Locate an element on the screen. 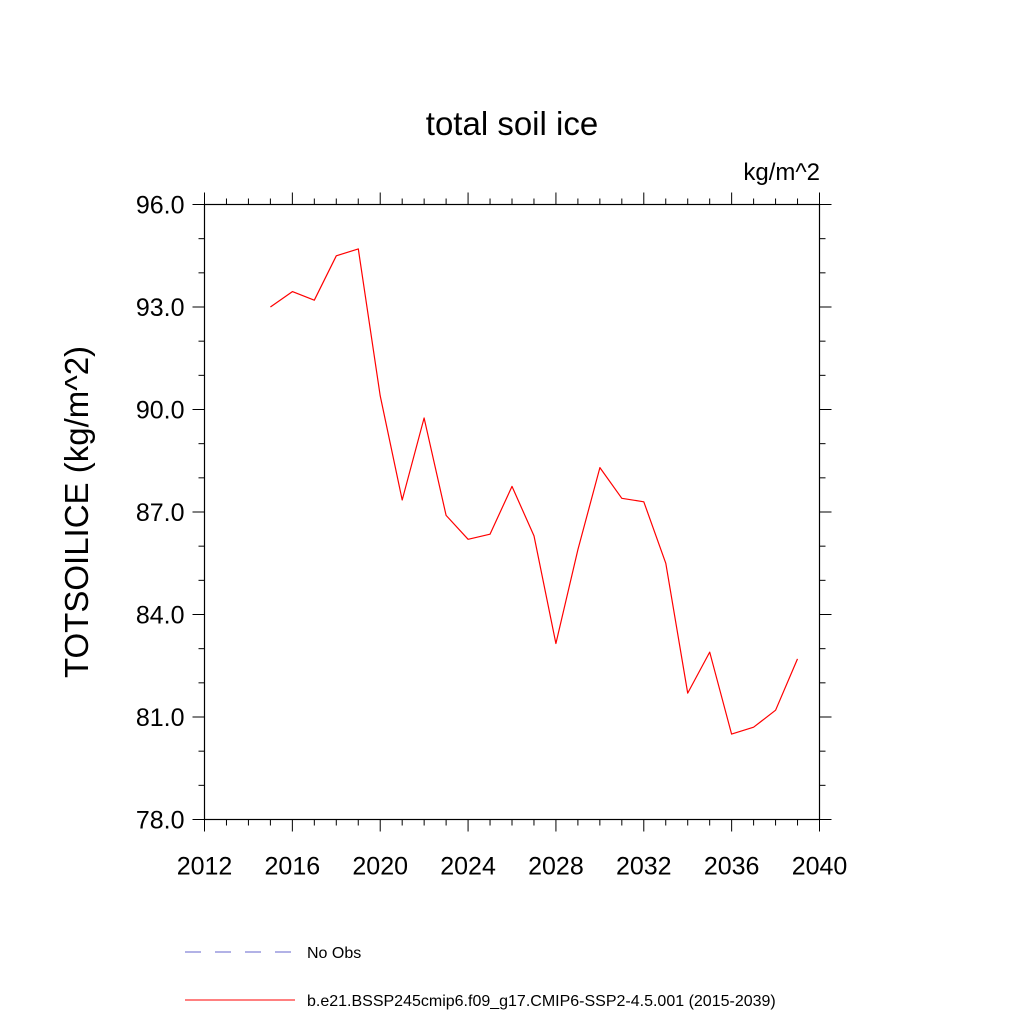 Image resolution: width=1024 pixels, height=1024 pixels. y-tick-label: 90.0 is located at coordinates (160, 411).